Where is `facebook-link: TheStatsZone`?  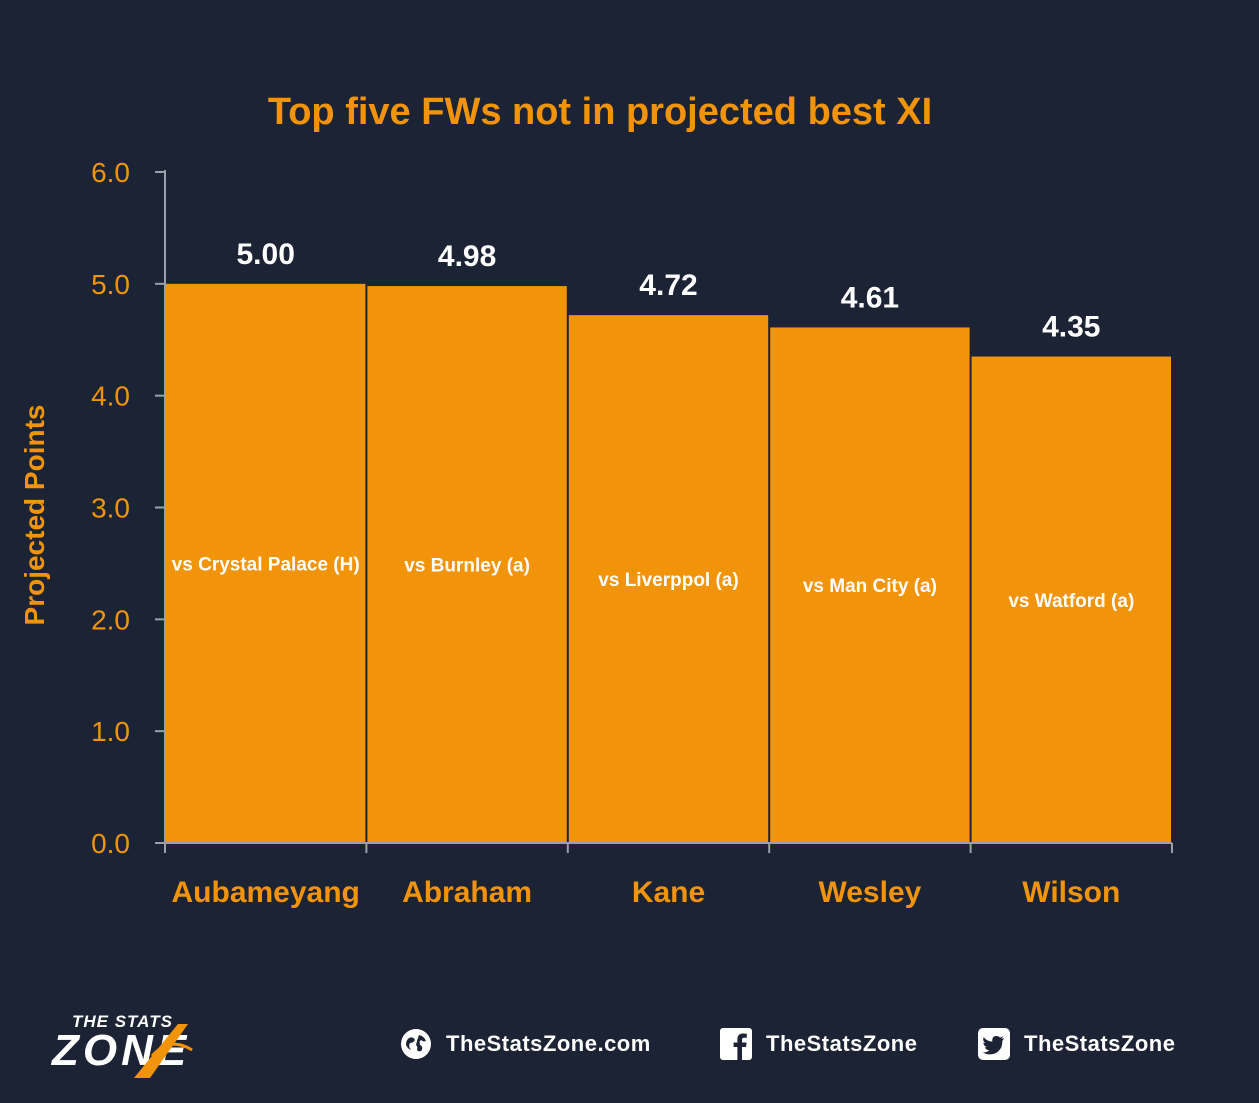 facebook-link: TheStatsZone is located at coordinates (818, 1044).